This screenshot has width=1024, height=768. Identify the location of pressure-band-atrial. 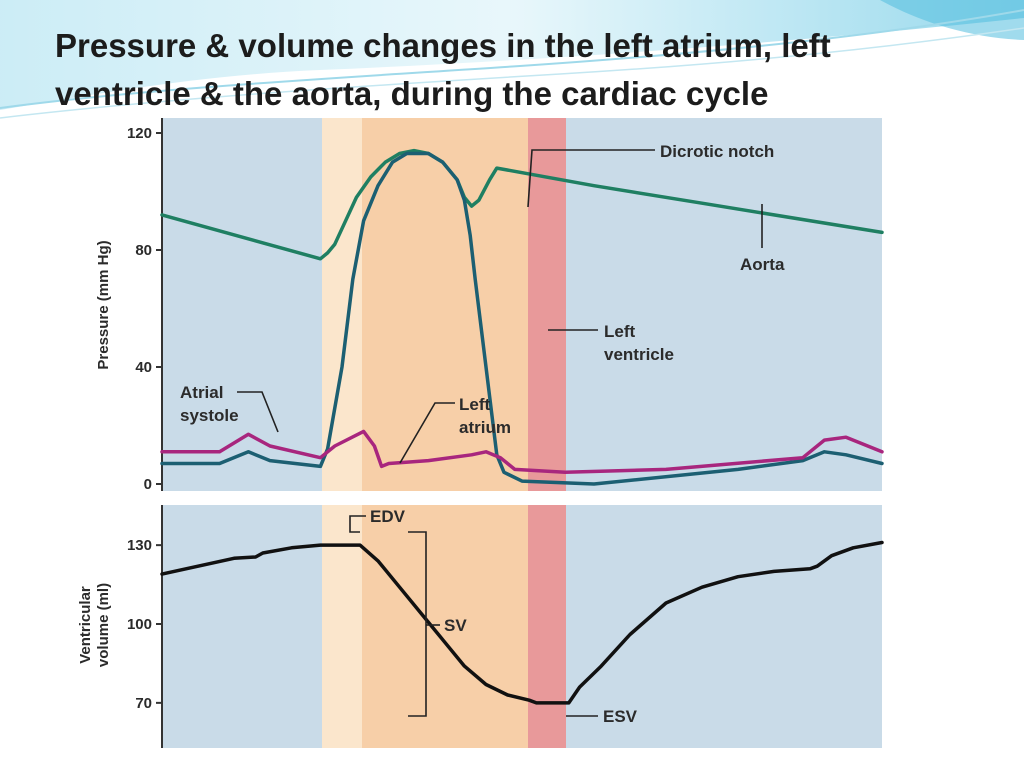
(342, 304).